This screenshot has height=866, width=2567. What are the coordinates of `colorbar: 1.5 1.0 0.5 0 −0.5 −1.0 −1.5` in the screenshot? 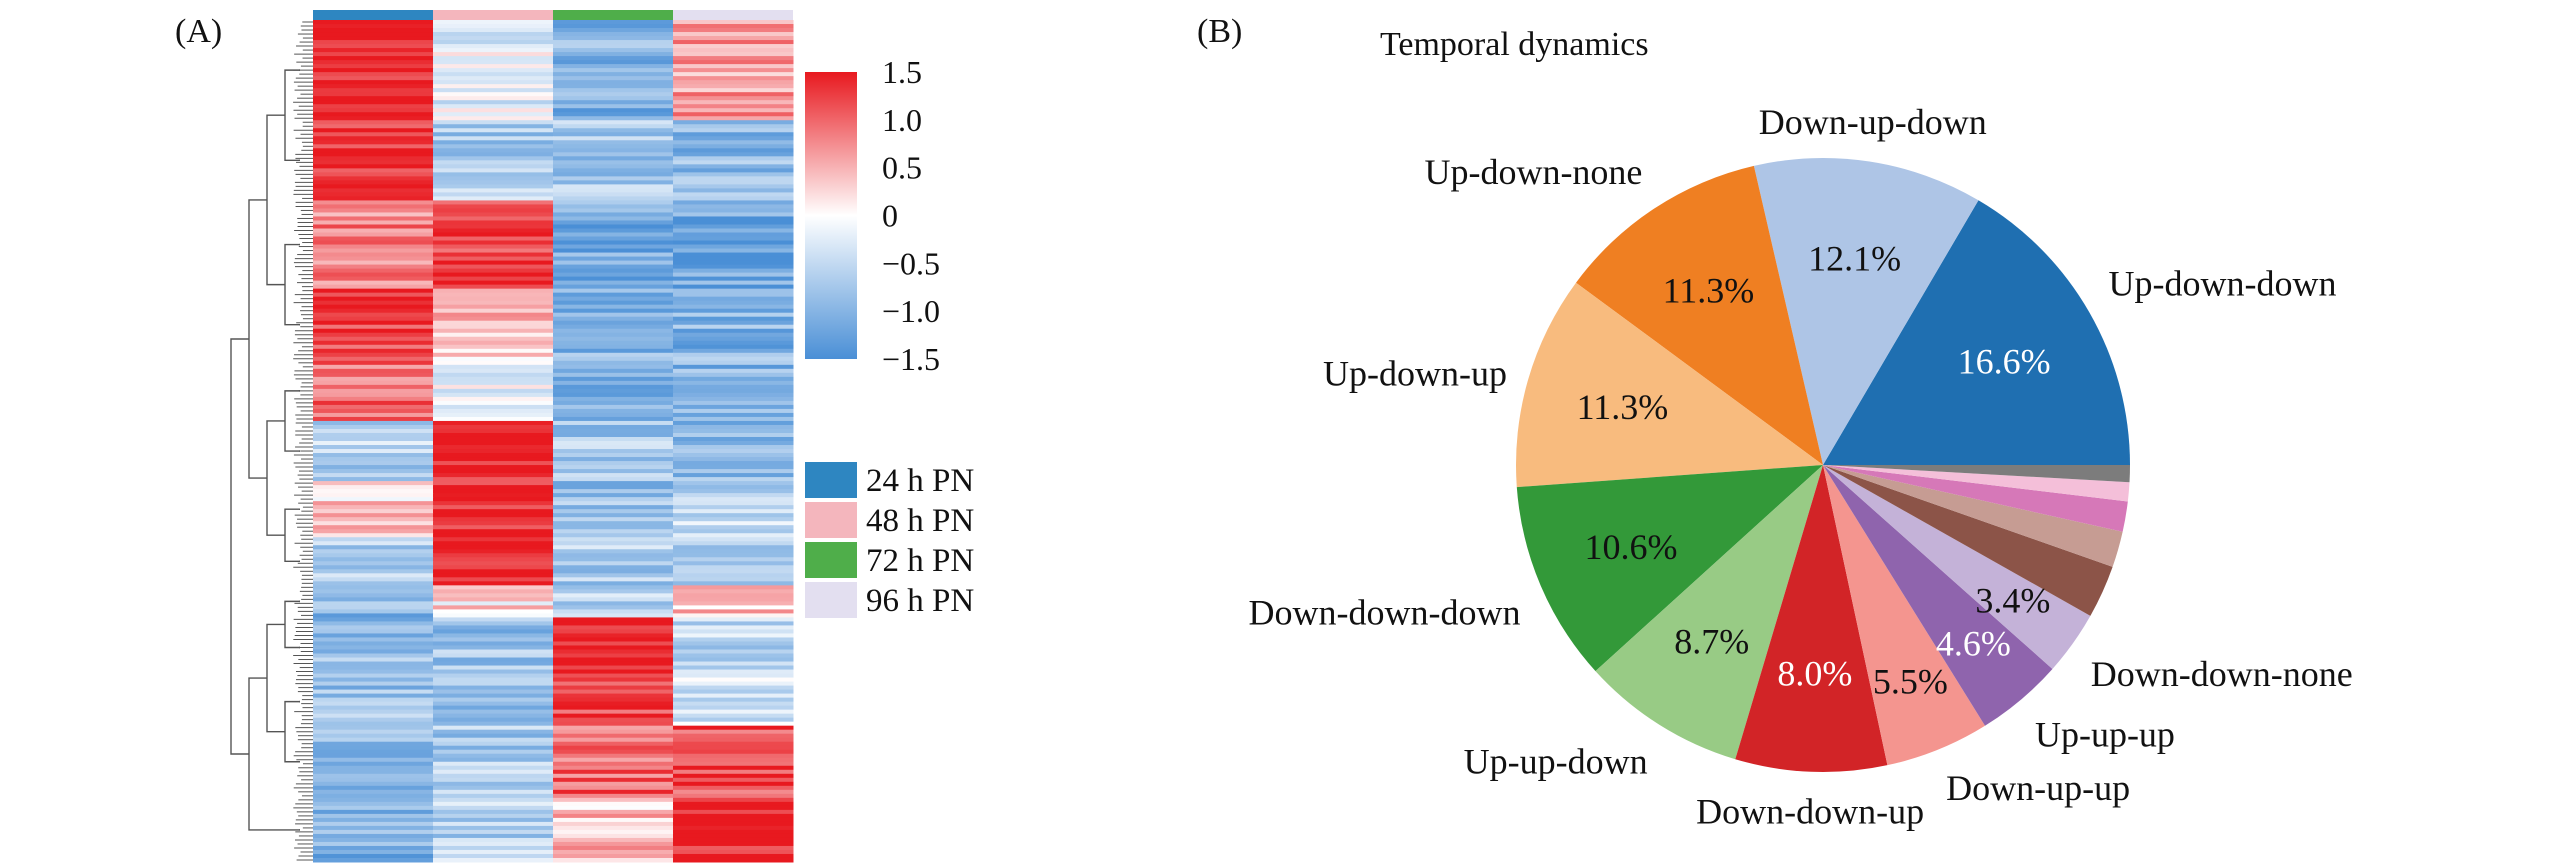 It's located at (872, 215).